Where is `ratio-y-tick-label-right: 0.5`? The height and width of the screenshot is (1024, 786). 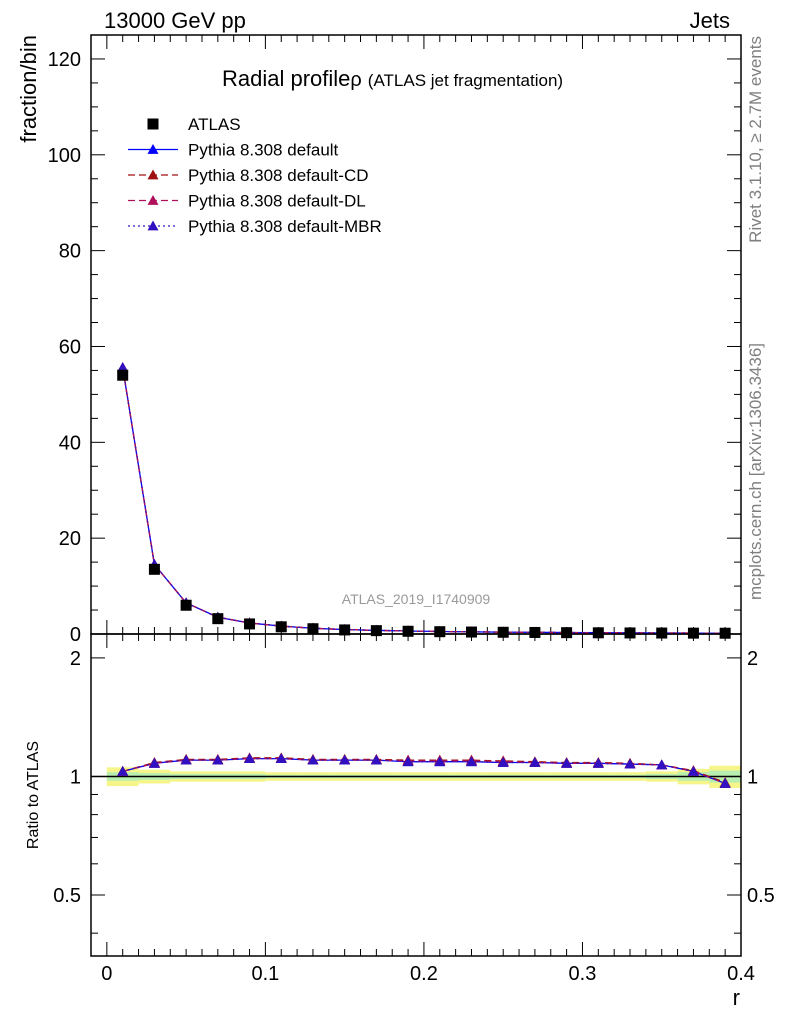 ratio-y-tick-label-right: 0.5 is located at coordinates (761, 896).